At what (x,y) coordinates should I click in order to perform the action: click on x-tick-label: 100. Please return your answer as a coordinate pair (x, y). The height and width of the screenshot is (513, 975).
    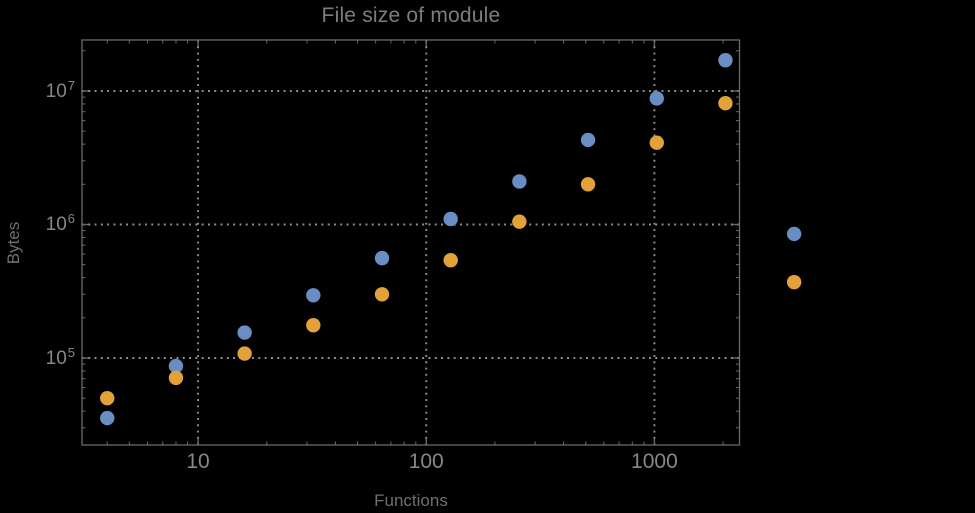
    Looking at the image, I should click on (426, 461).